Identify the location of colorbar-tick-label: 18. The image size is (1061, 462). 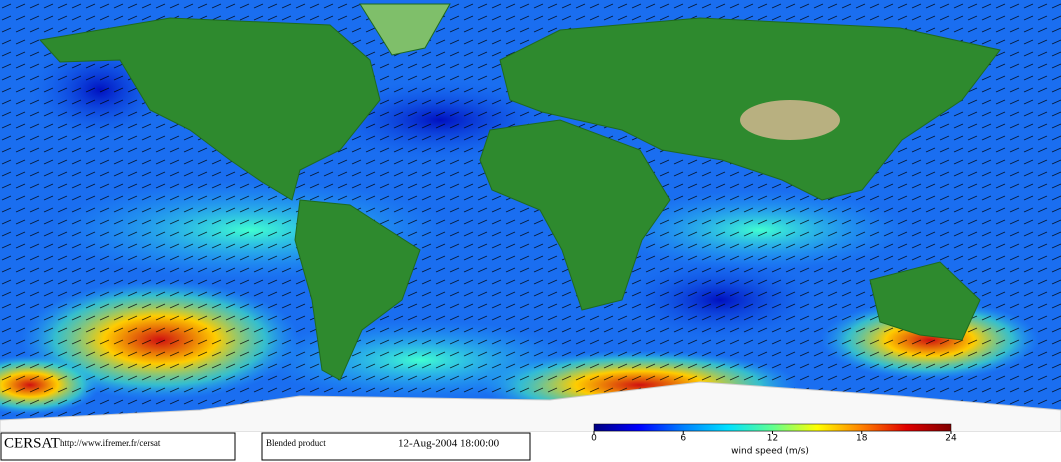
(862, 439).